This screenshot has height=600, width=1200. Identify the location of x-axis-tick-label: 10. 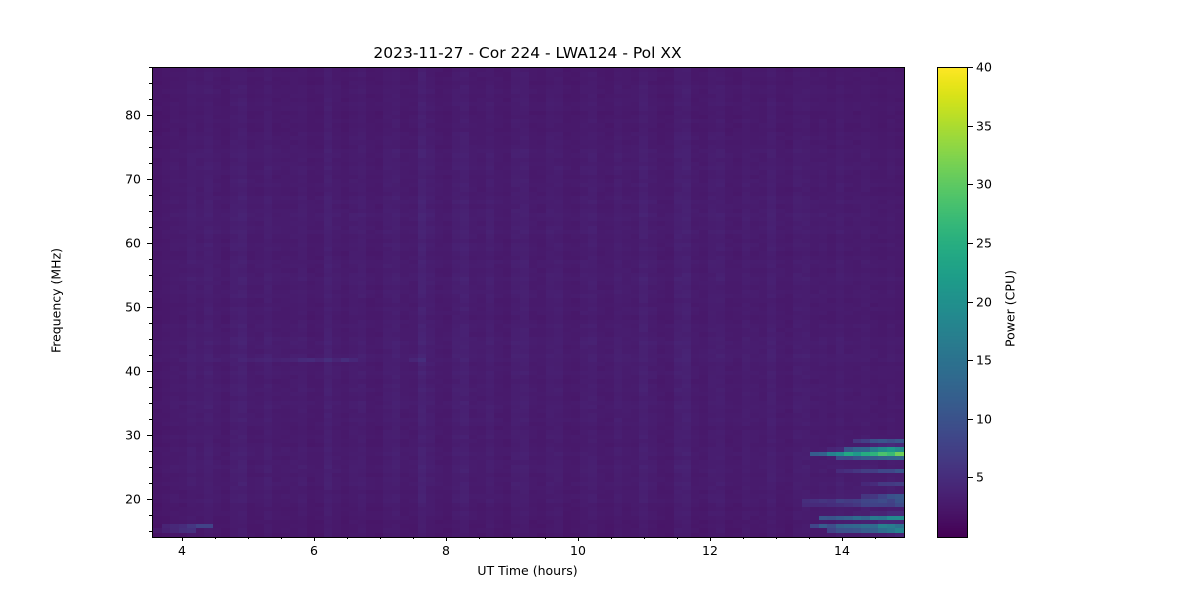
(578, 550).